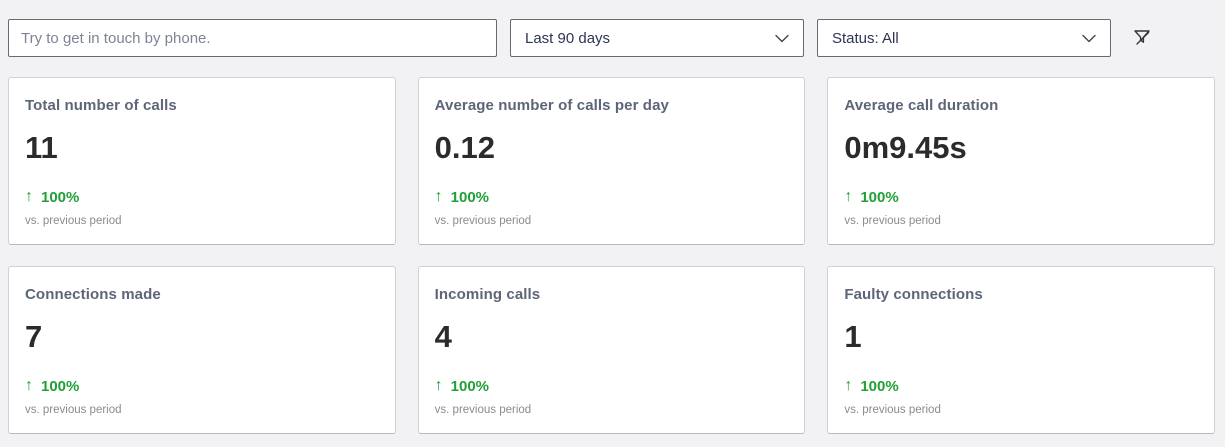 The width and height of the screenshot is (1225, 447). Describe the element at coordinates (568, 38) in the screenshot. I see `date-range-value: Last 90 days` at that location.